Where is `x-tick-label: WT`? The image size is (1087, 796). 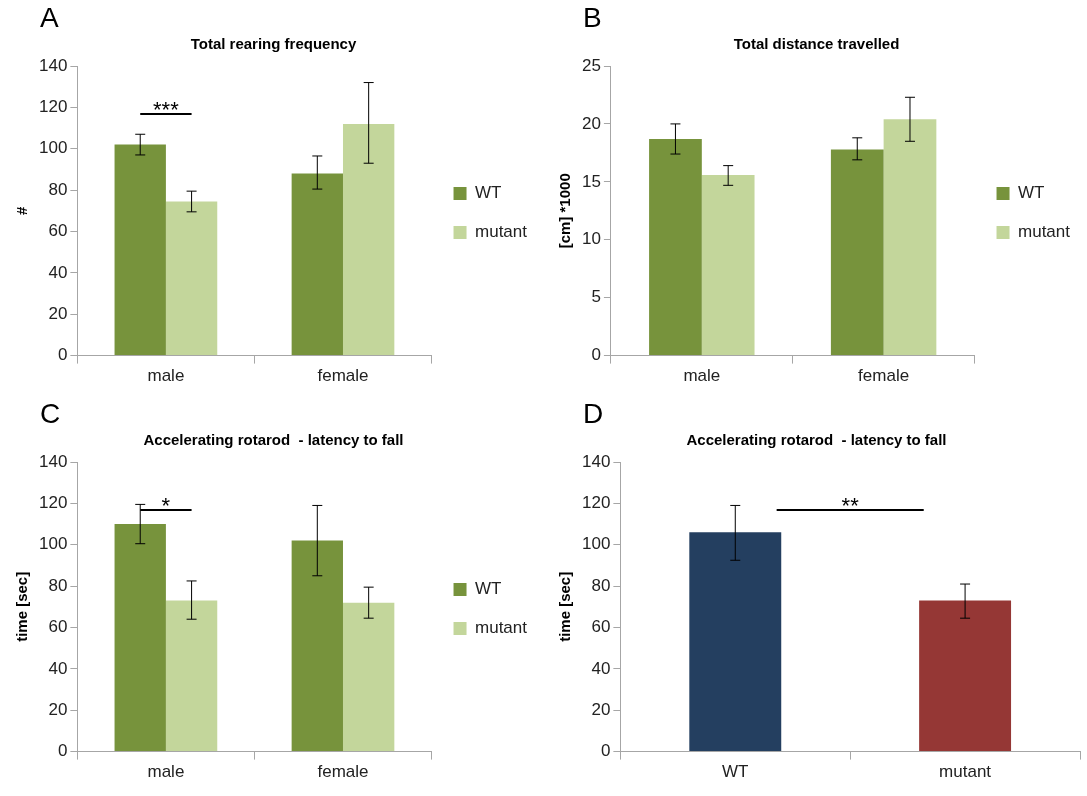
x-tick-label: WT is located at coordinates (735, 772).